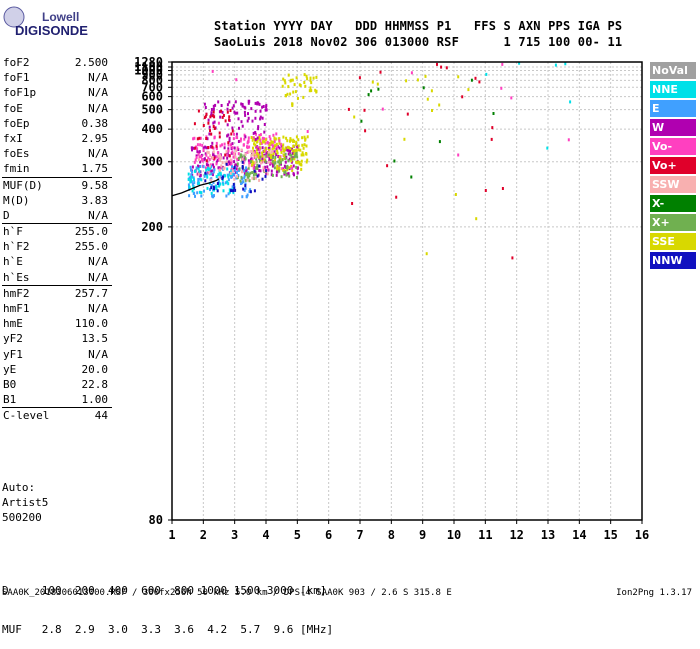  Describe the element at coordinates (203, 535) in the screenshot. I see `x-tick-label: 2` at that location.